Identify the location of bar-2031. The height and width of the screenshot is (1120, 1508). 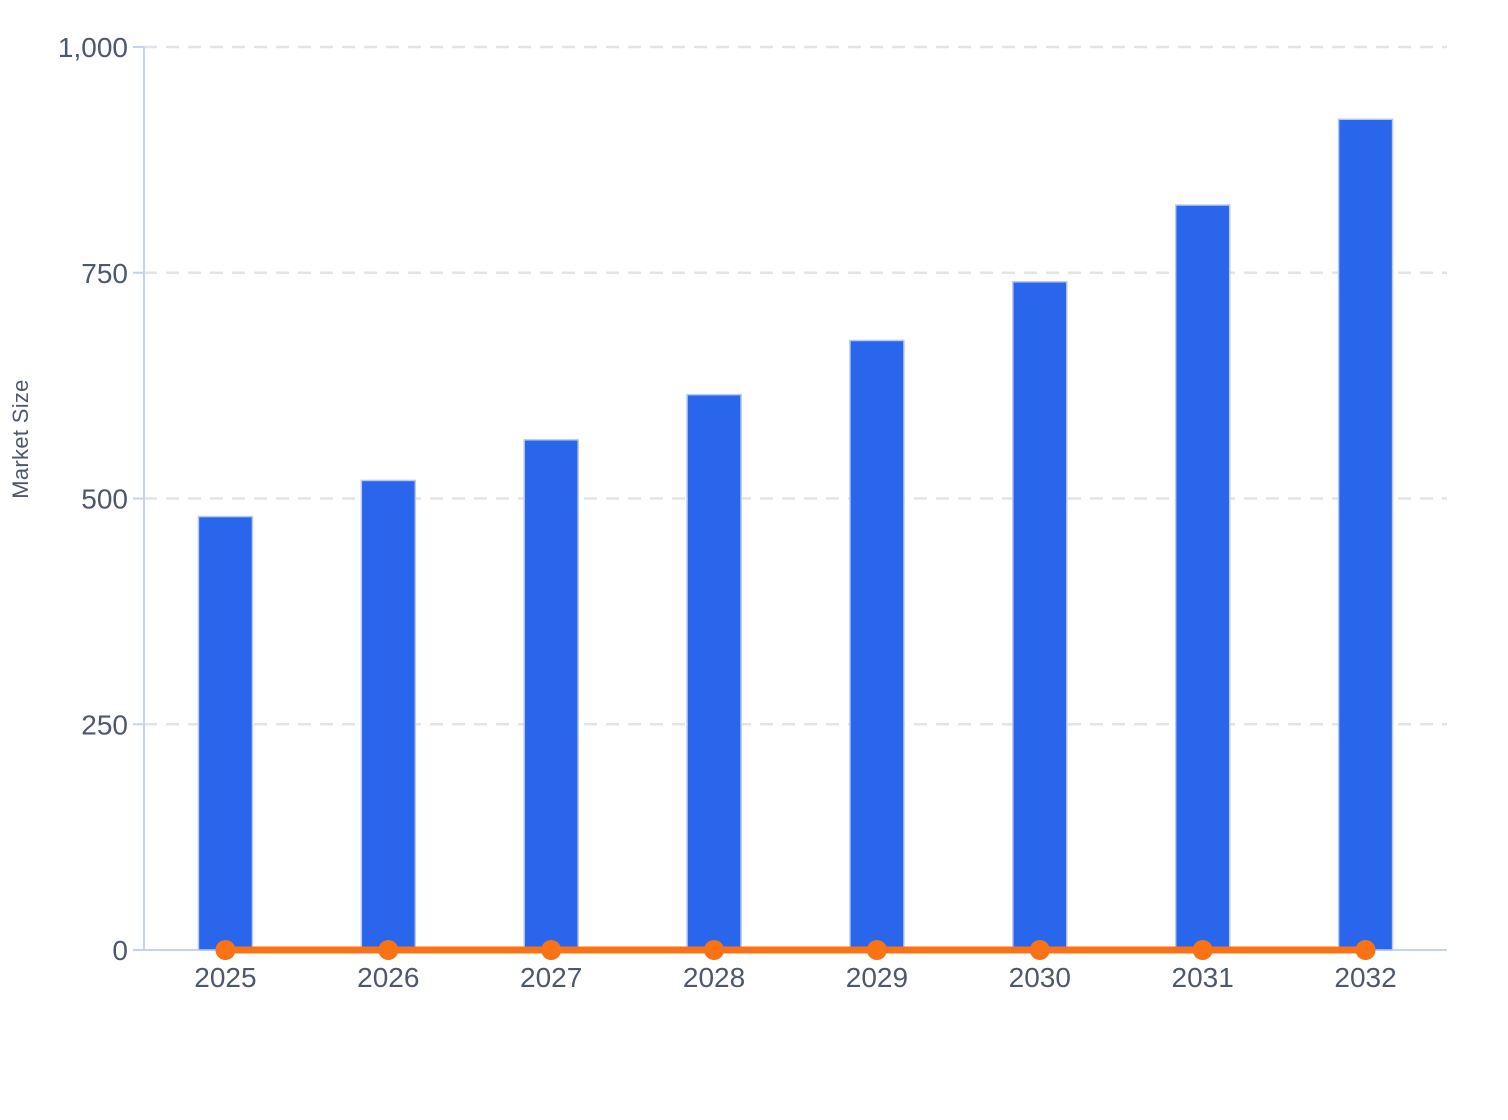
(1202, 577).